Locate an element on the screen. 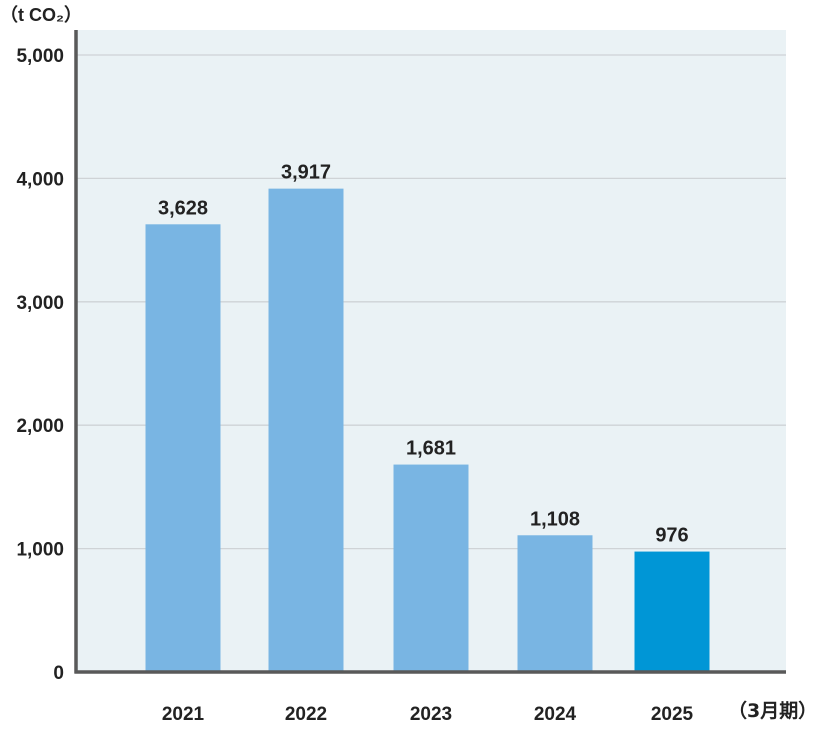 The height and width of the screenshot is (743, 818). bar-2023 is located at coordinates (431, 568).